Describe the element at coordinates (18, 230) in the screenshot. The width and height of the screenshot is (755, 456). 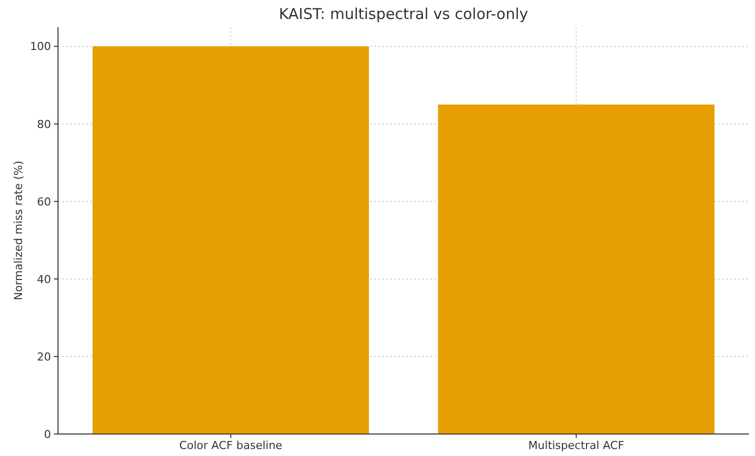
I see `y-axis-title: Normalized miss rate (%)` at that location.